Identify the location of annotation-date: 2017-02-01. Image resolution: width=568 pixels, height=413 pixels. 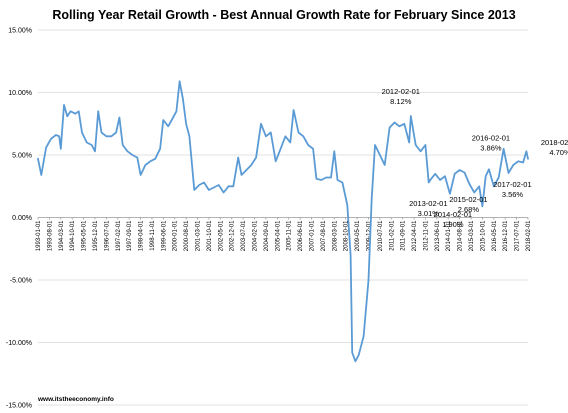
(512, 184).